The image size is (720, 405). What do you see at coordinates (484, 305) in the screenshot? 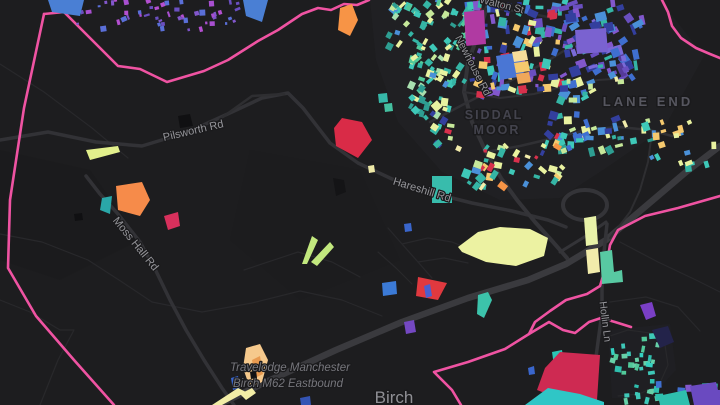
I see `teal-elongated` at bounding box center [484, 305].